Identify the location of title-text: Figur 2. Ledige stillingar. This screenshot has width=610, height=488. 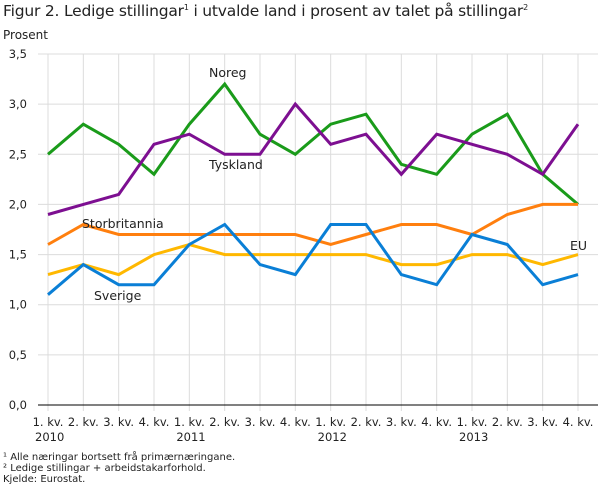
(93, 11).